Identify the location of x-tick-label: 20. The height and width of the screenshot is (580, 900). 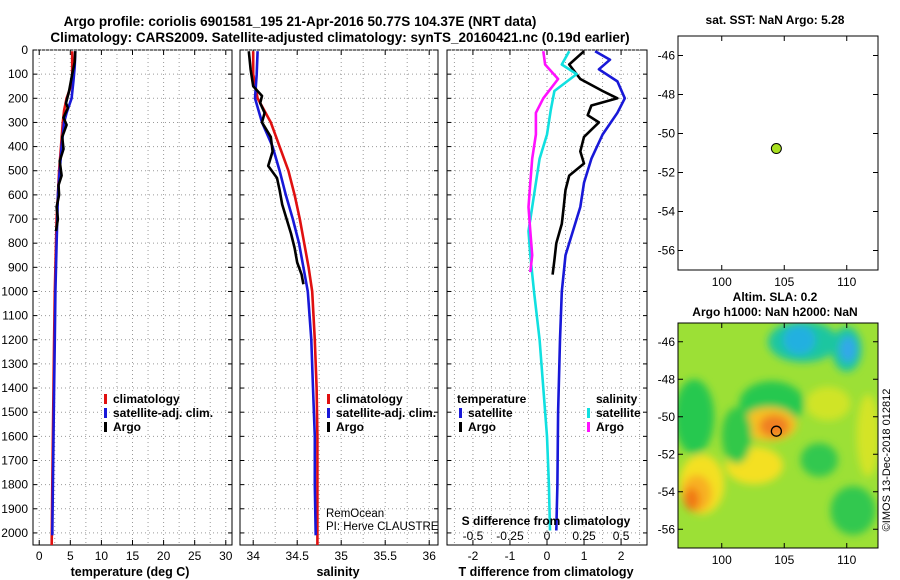
(164, 556).